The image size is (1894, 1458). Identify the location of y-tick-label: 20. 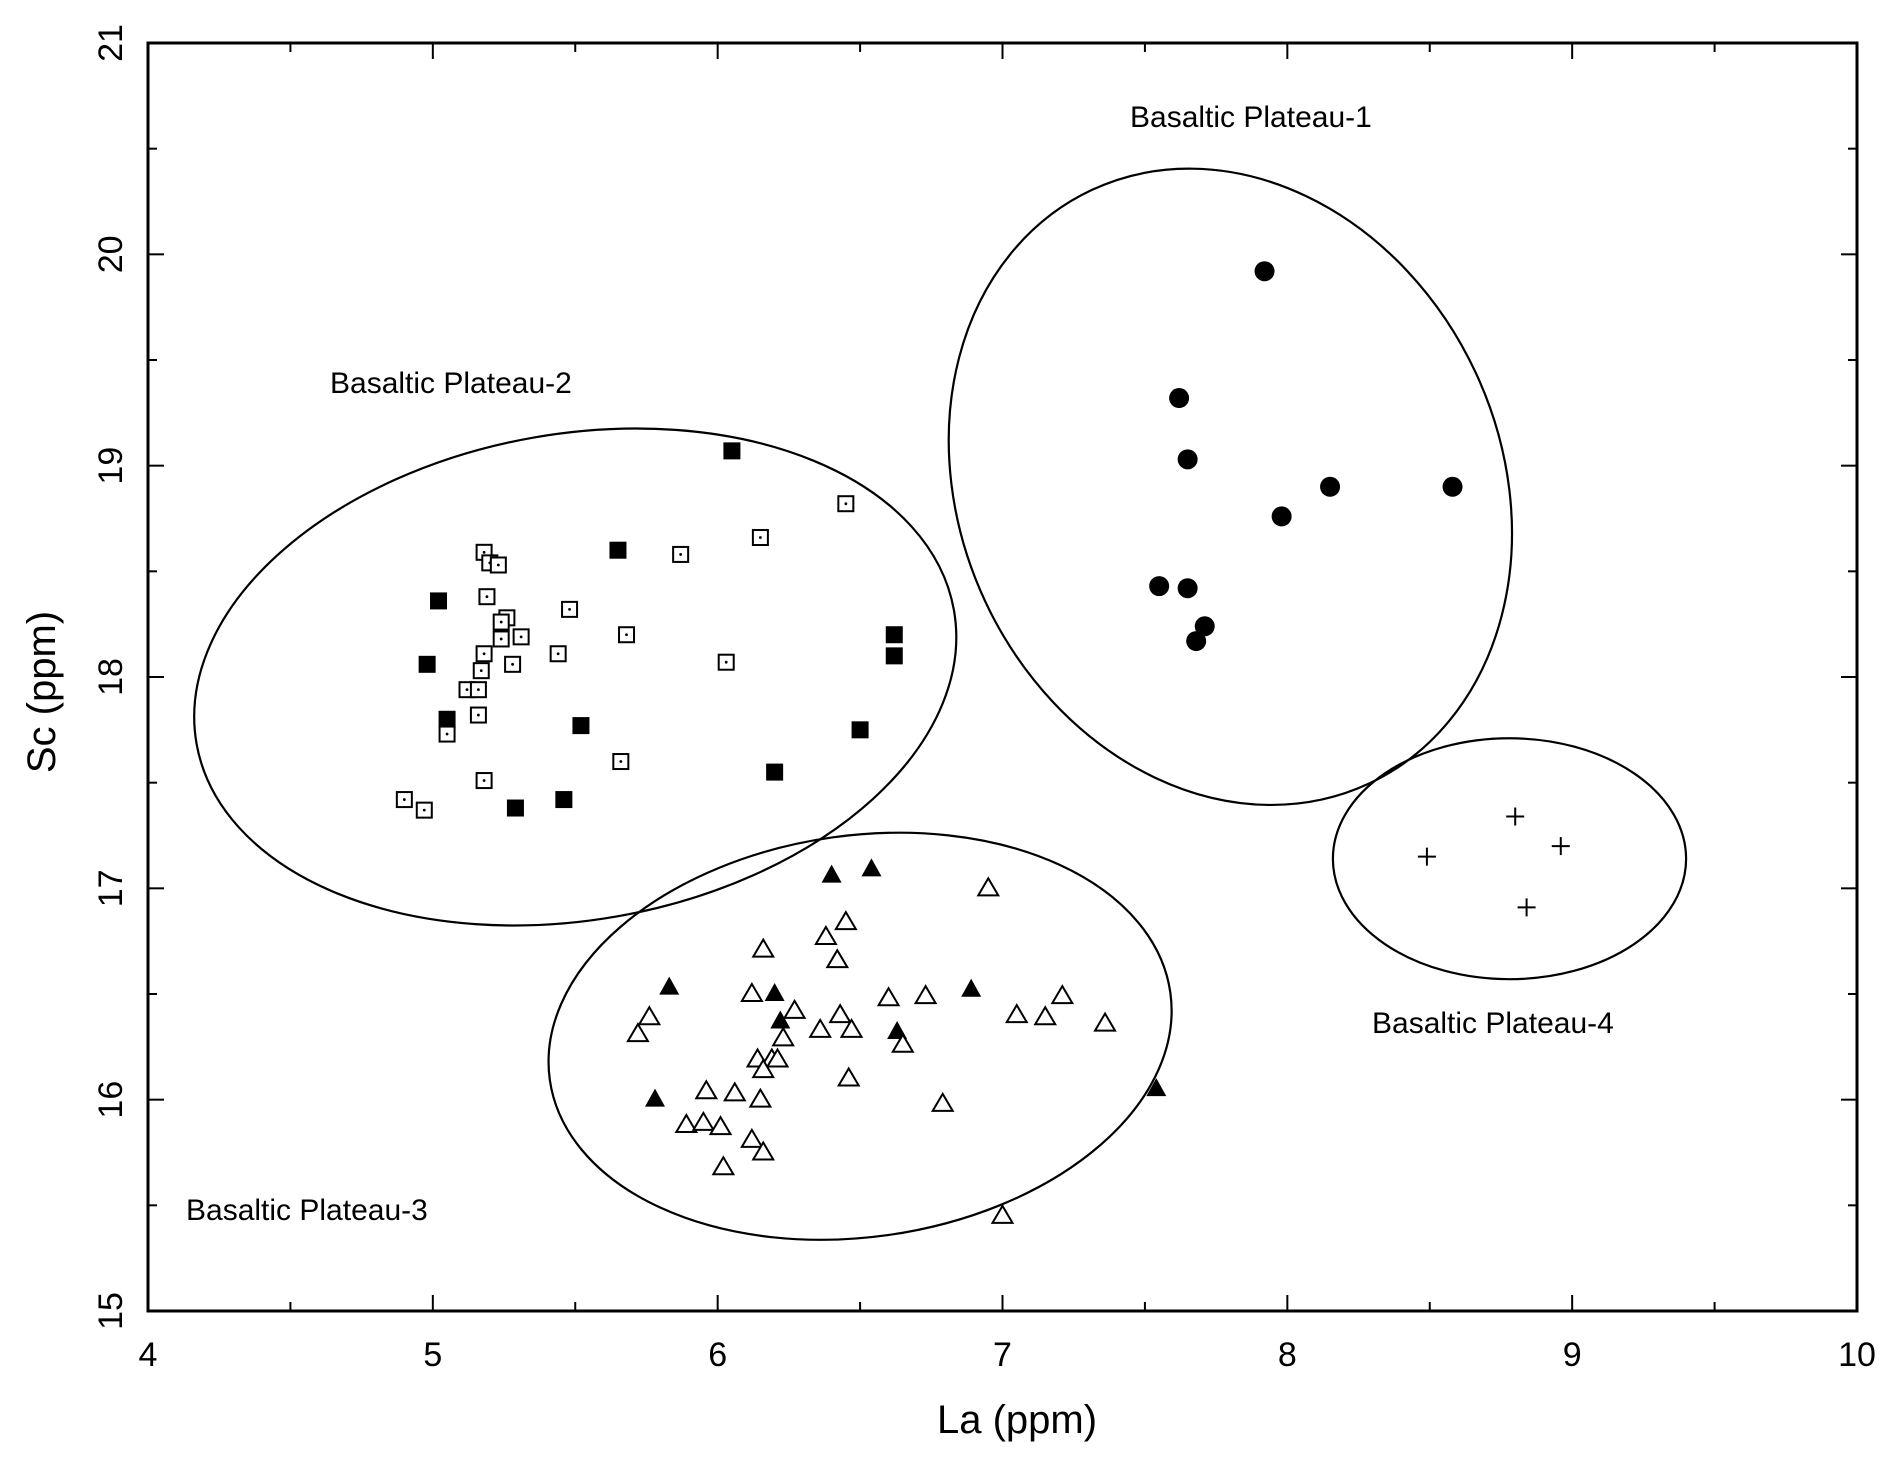
(111, 254).